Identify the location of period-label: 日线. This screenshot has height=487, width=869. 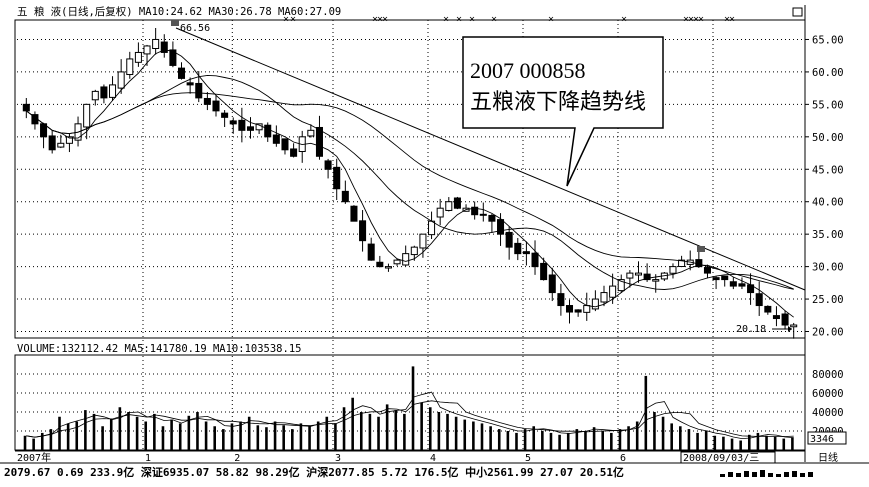
(828, 457).